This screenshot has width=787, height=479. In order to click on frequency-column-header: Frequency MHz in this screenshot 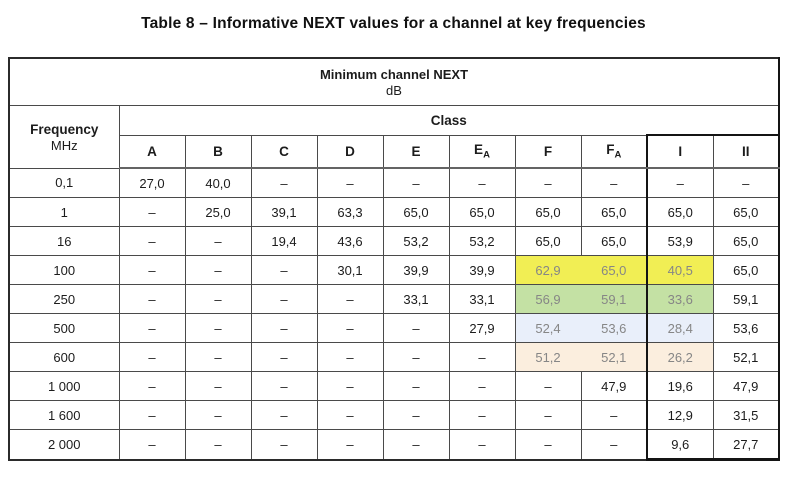, I will do `click(64, 137)`.